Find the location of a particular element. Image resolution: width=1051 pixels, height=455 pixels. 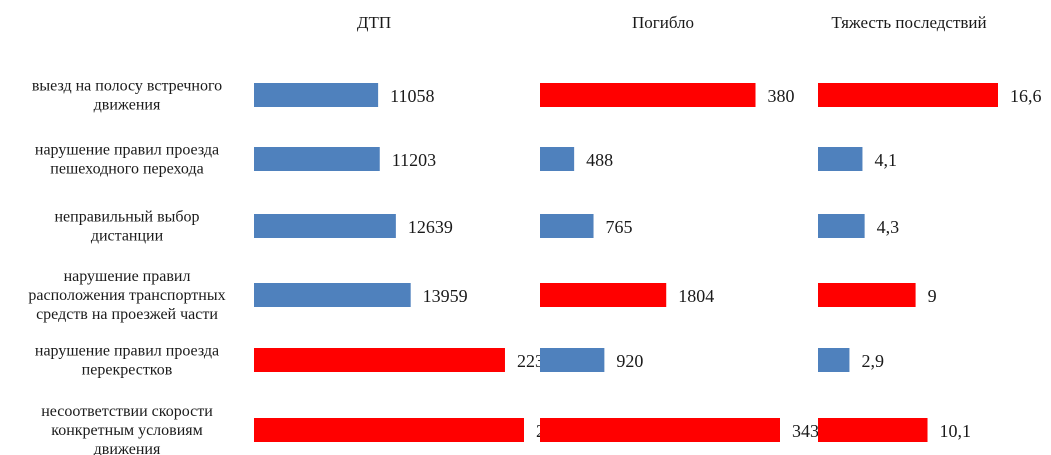

category-label-1-1: пешеходного перехода is located at coordinates (126, 169).